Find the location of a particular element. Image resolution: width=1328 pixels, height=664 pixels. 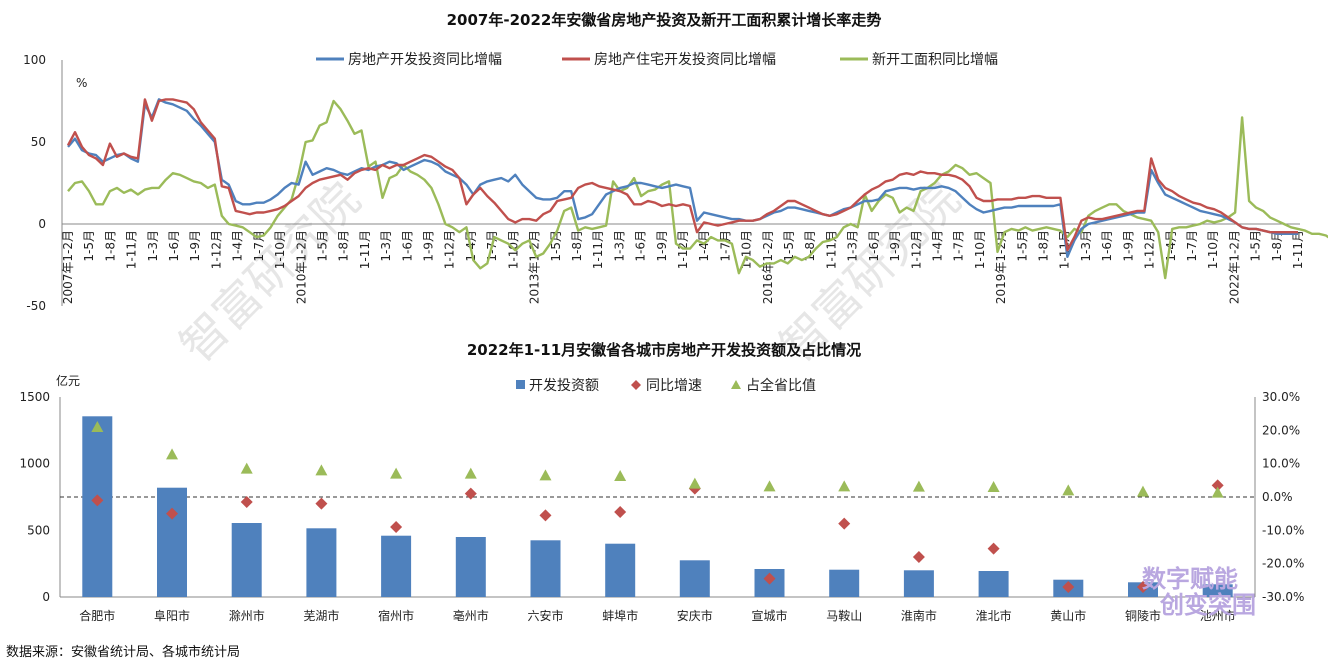

yoy-marker-滁州市 is located at coordinates (246, 502).